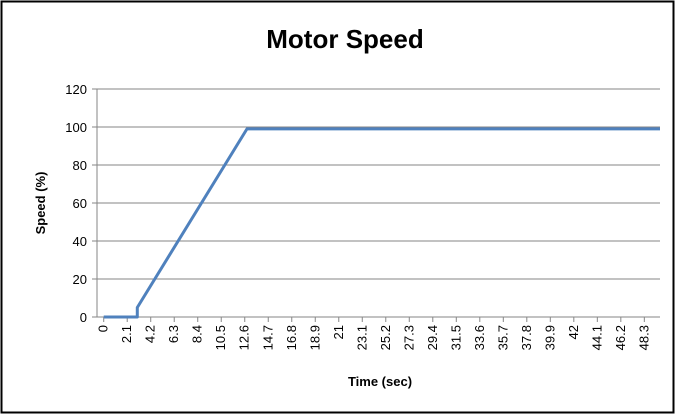 This screenshot has height=414, width=675. What do you see at coordinates (220, 337) in the screenshot?
I see `x-tick-label: 10.5` at bounding box center [220, 337].